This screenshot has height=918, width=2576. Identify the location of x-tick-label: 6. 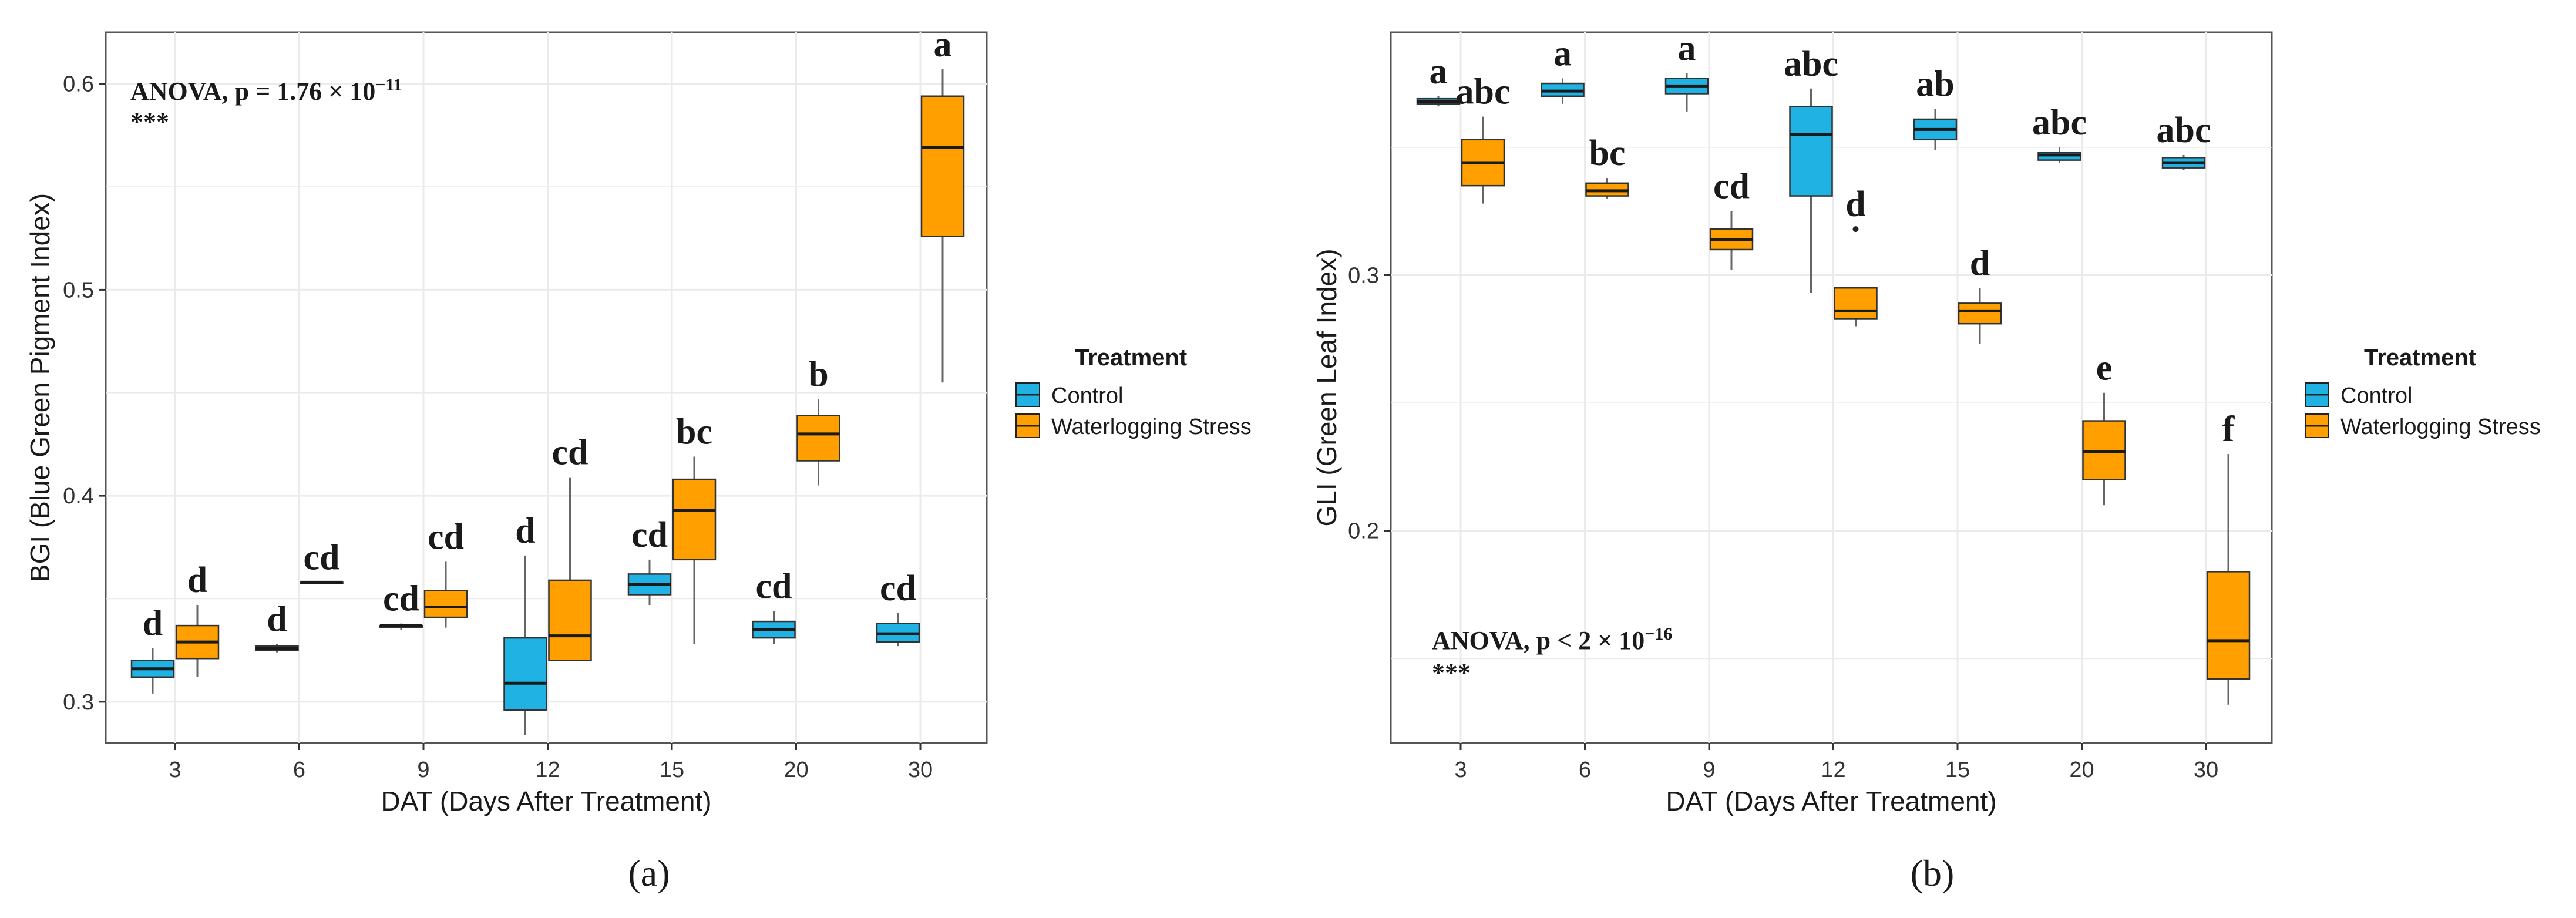
(1585, 770).